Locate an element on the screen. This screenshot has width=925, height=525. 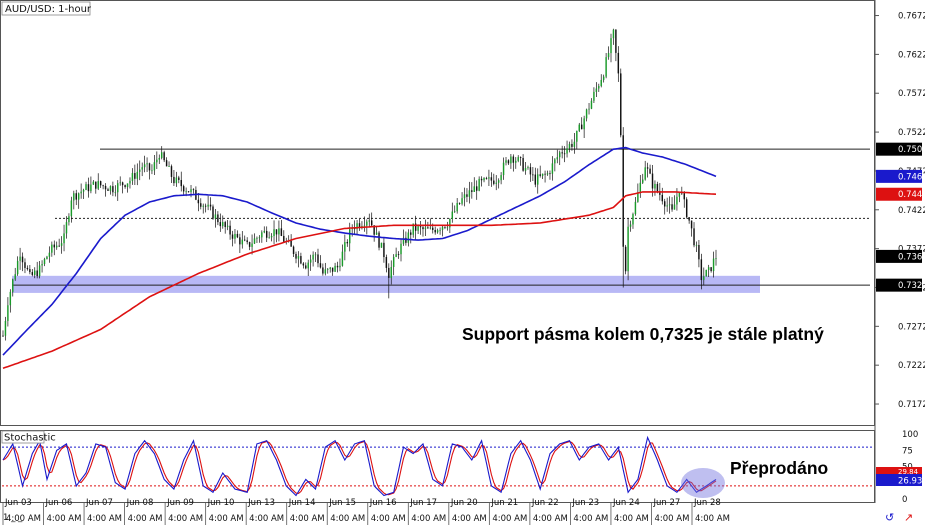
stochastic-y-tick: 0 is located at coordinates (904, 500).